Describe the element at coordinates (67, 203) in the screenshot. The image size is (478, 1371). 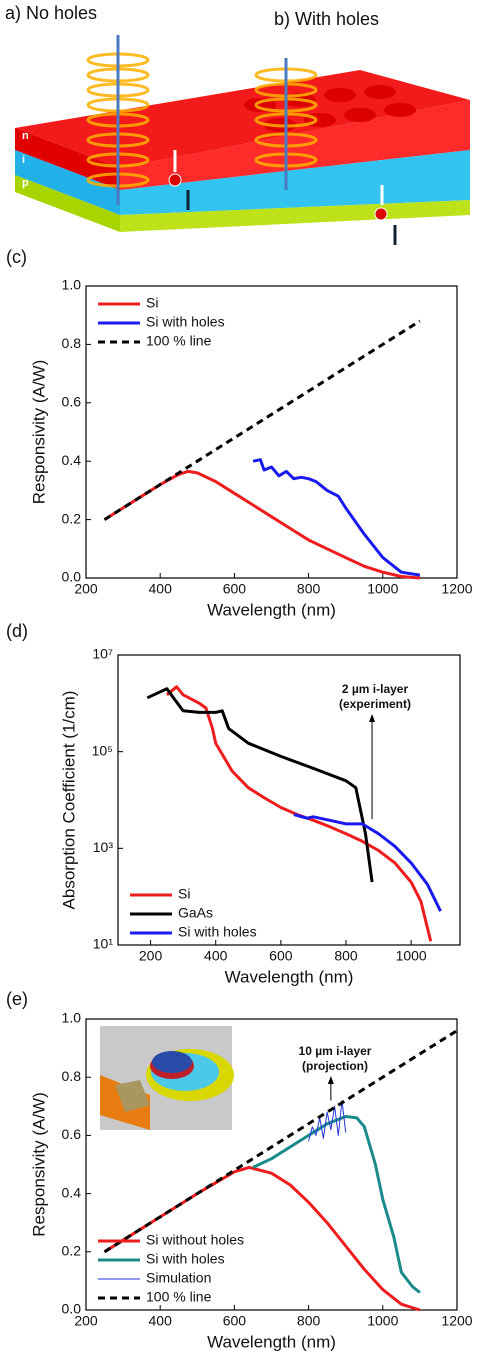
I see `p-layer-front` at that location.